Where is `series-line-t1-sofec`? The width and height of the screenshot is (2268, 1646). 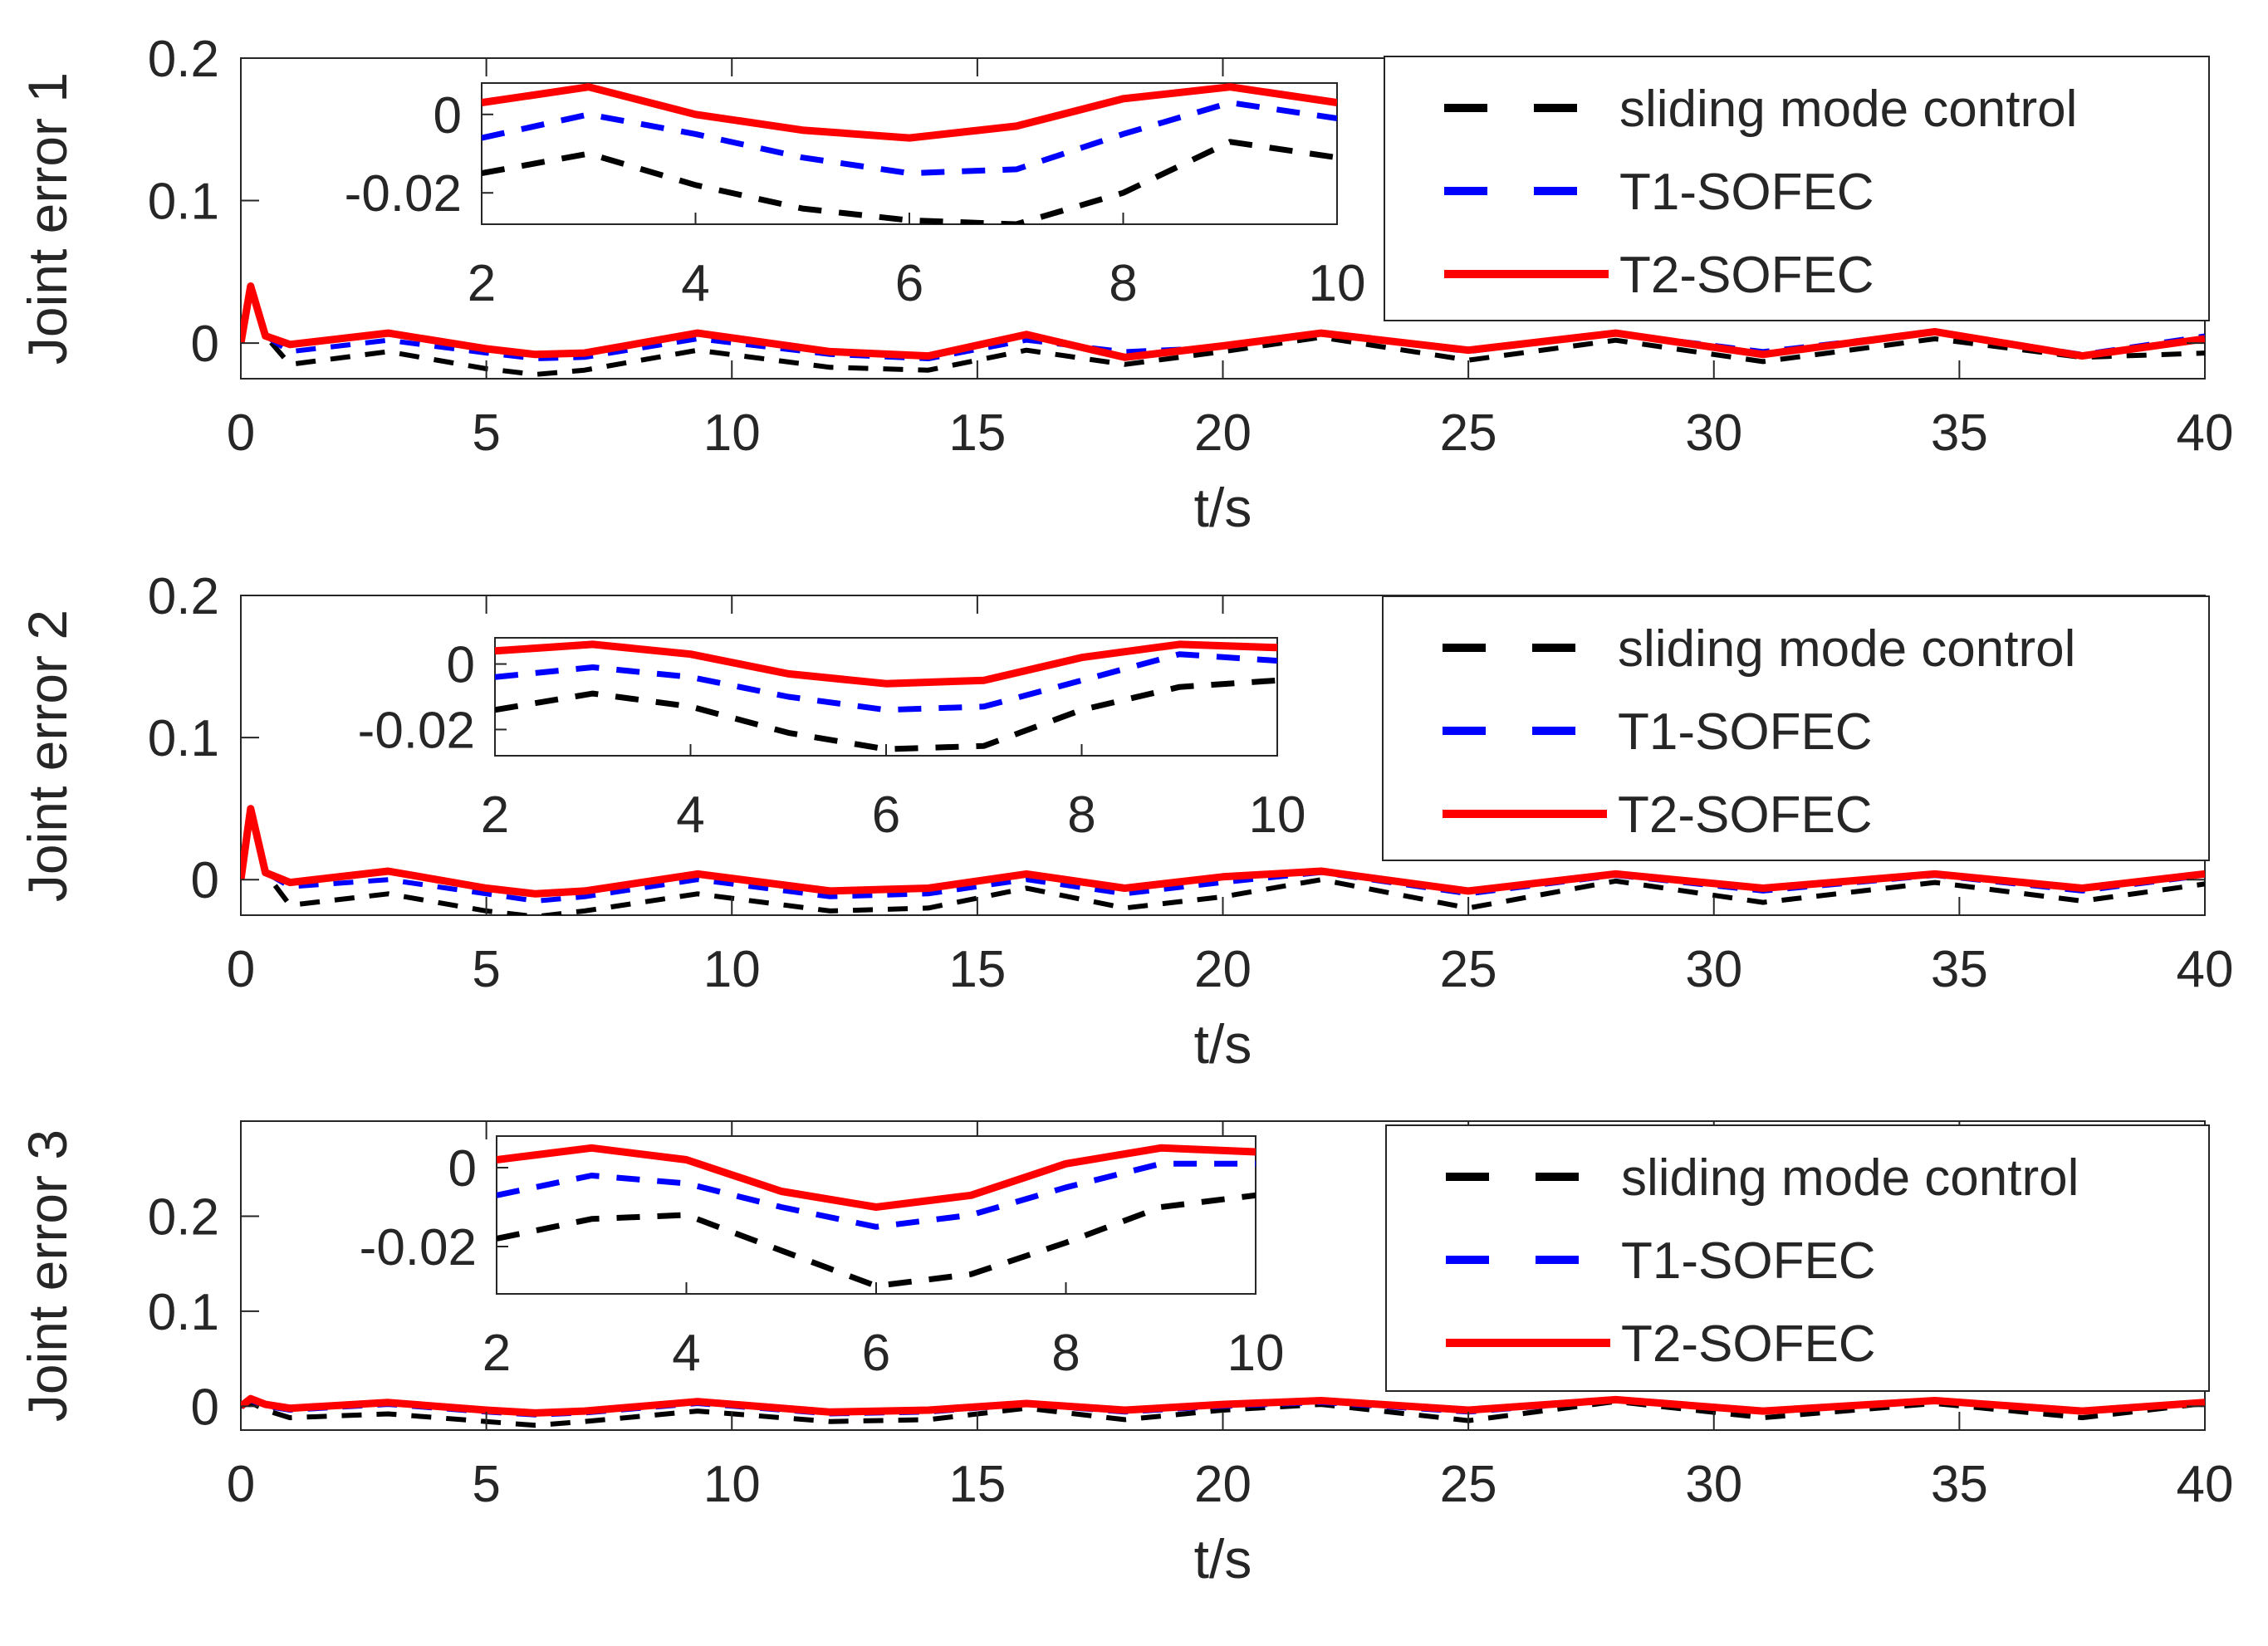 series-line-t1-sofec is located at coordinates (1223, 855).